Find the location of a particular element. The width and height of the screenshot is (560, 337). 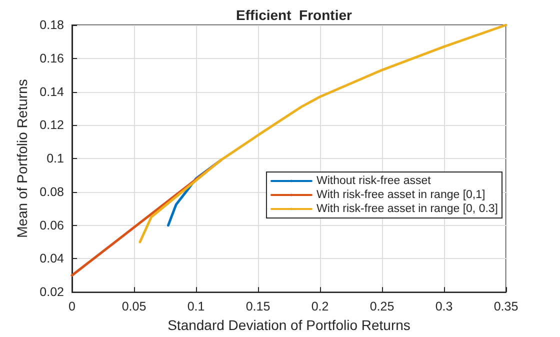

legend-label: Without risk-free asset is located at coordinates (374, 181).